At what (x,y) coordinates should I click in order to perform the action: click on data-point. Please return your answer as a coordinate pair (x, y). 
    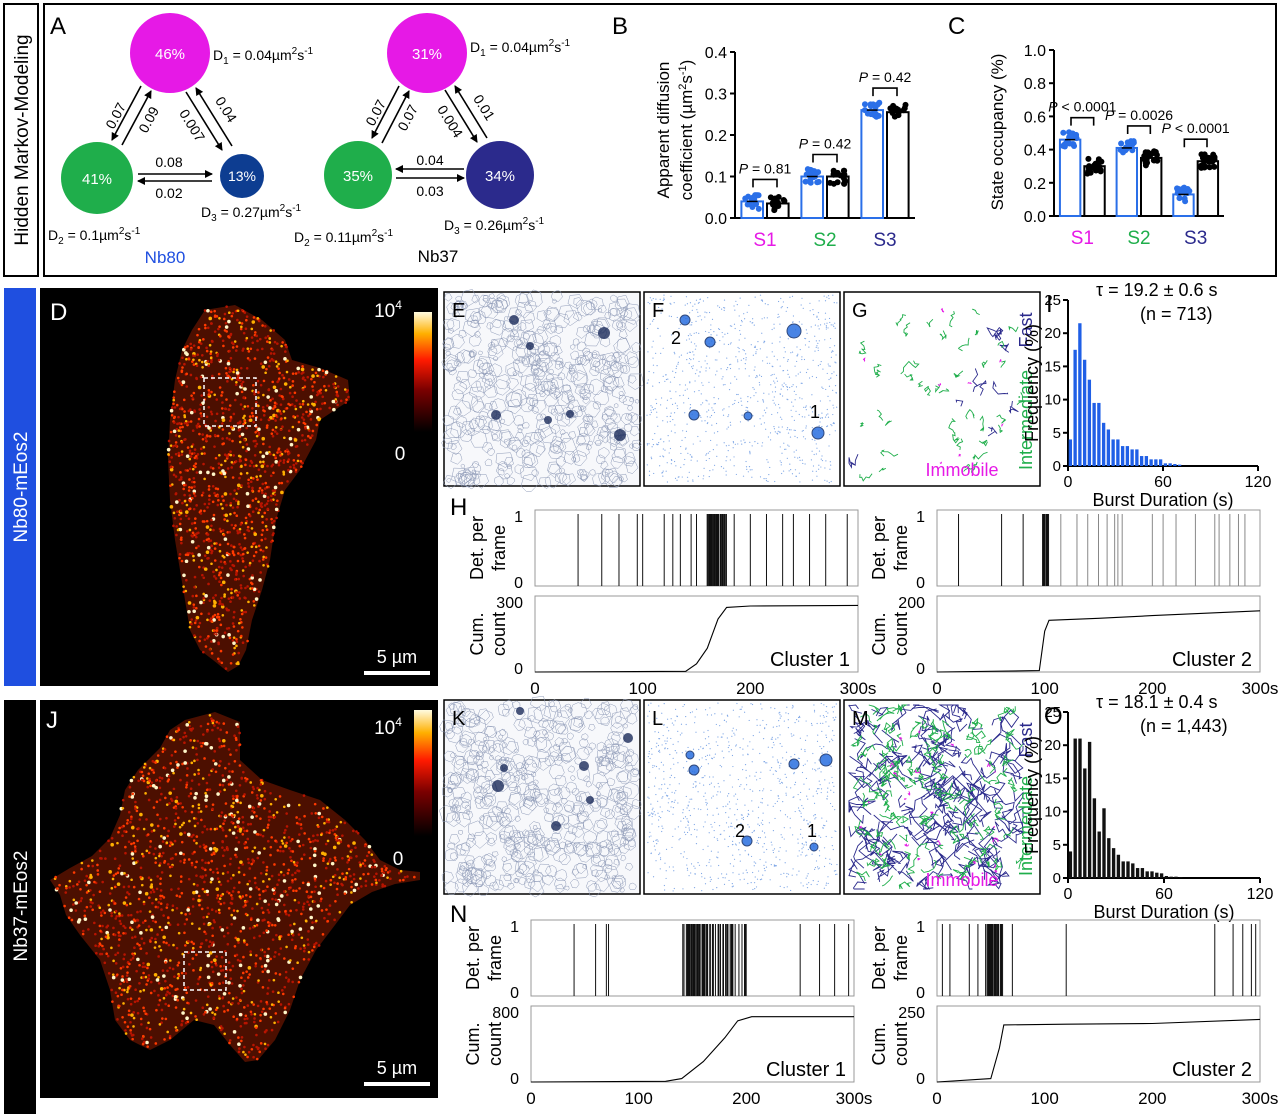
    Looking at the image, I should click on (879, 102).